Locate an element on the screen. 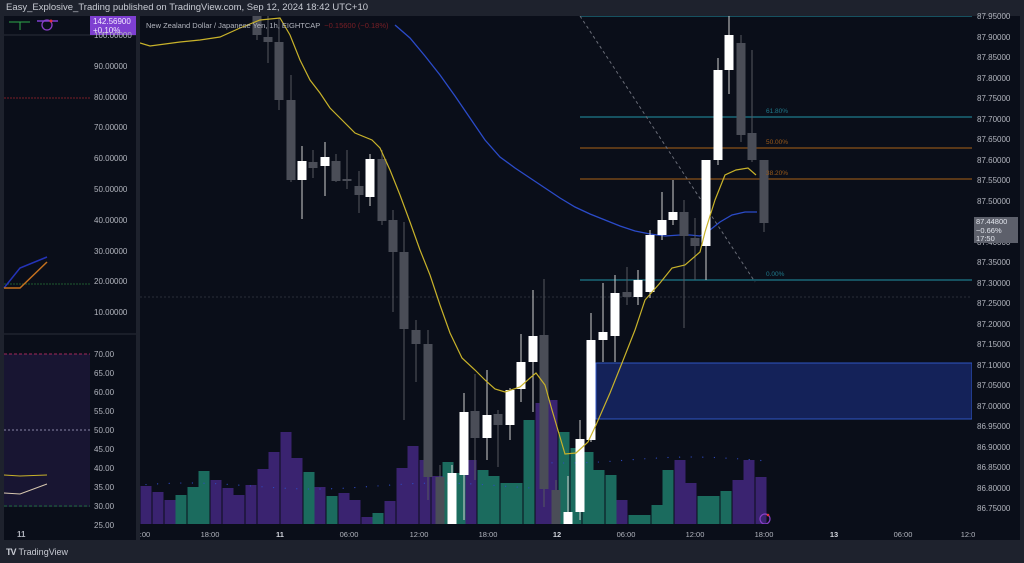 The width and height of the screenshot is (1024, 563). price-axis is located at coordinates (996, 278).